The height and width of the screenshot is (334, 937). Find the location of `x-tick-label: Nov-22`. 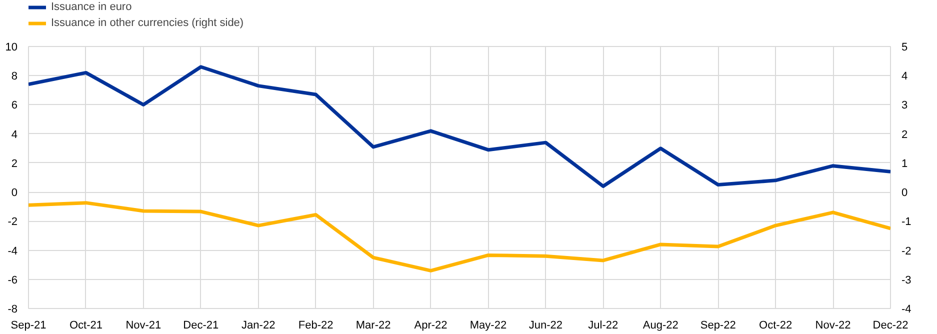

x-tick-label: Nov-22 is located at coordinates (833, 326).